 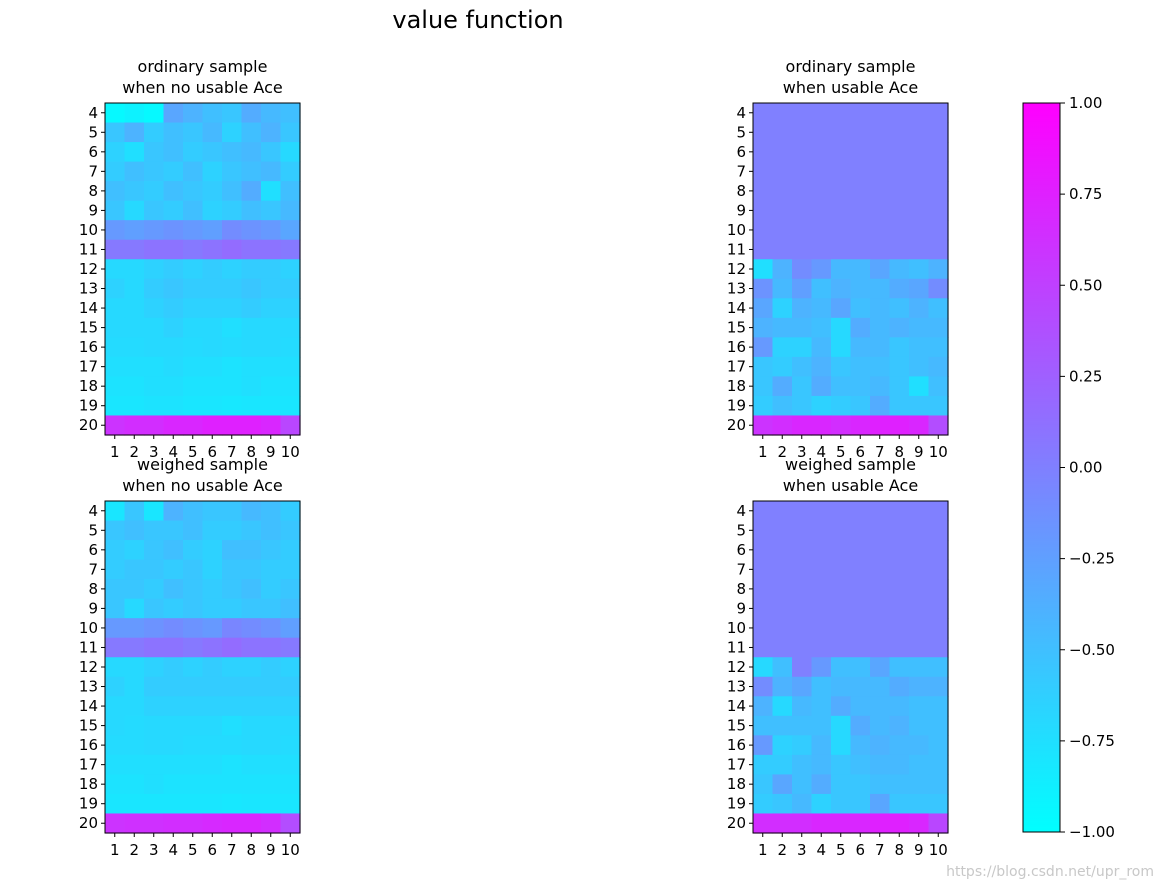 I want to click on panel-title-line-1: ordinary sample, so click(x=851, y=66).